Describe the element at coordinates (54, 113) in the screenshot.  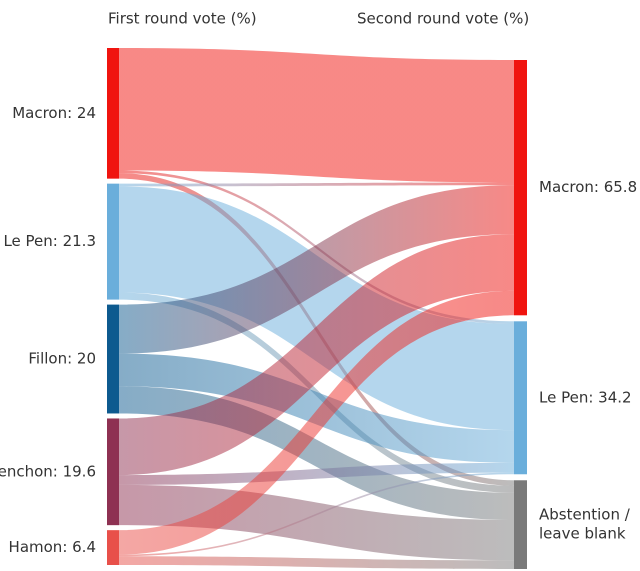
I see `left-label: Macron: 24` at that location.